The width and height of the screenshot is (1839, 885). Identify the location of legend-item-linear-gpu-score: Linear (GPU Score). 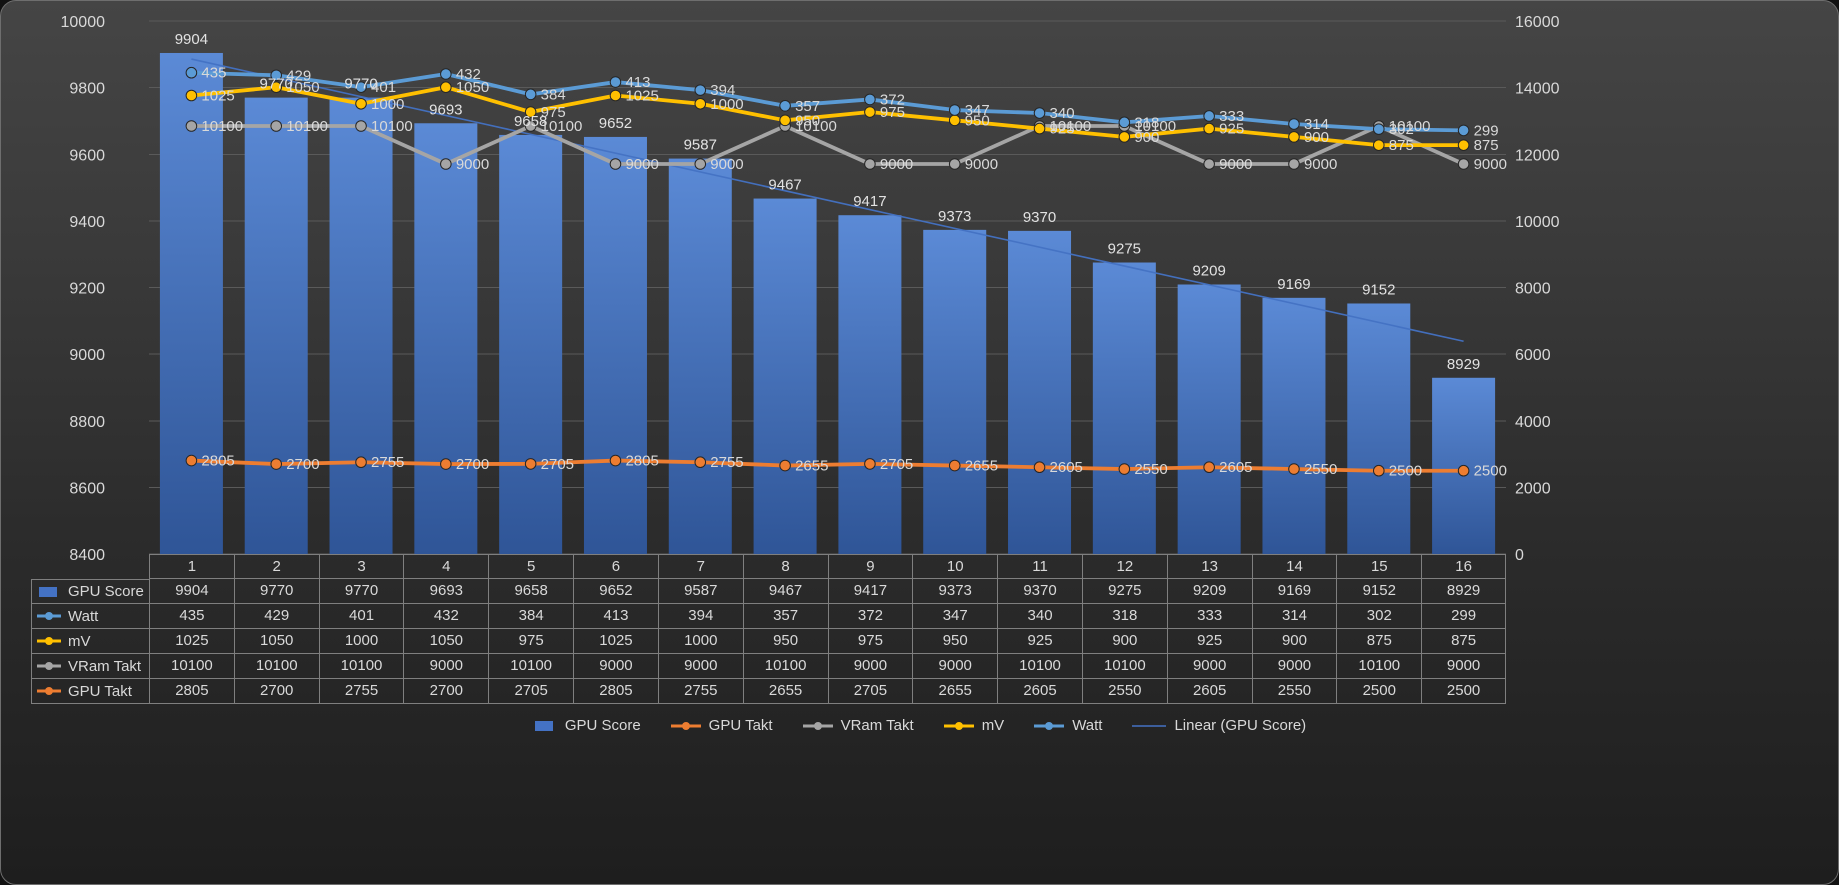
(1219, 725).